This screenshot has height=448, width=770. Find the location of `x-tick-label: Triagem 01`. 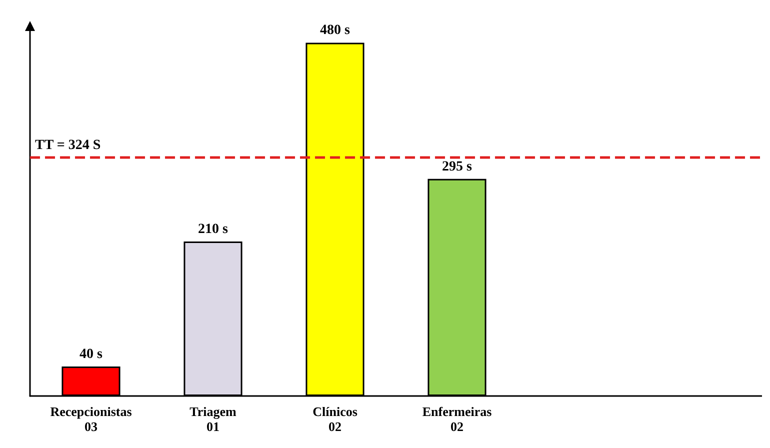

x-tick-label: Triagem 01 is located at coordinates (213, 419).